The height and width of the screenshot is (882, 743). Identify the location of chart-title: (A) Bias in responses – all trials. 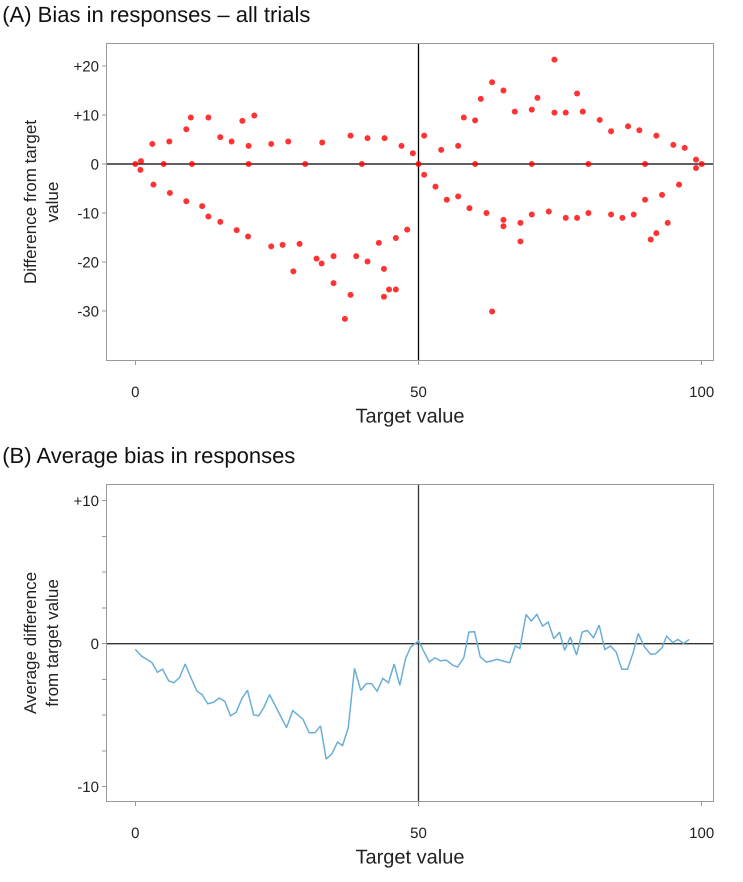
(156, 15).